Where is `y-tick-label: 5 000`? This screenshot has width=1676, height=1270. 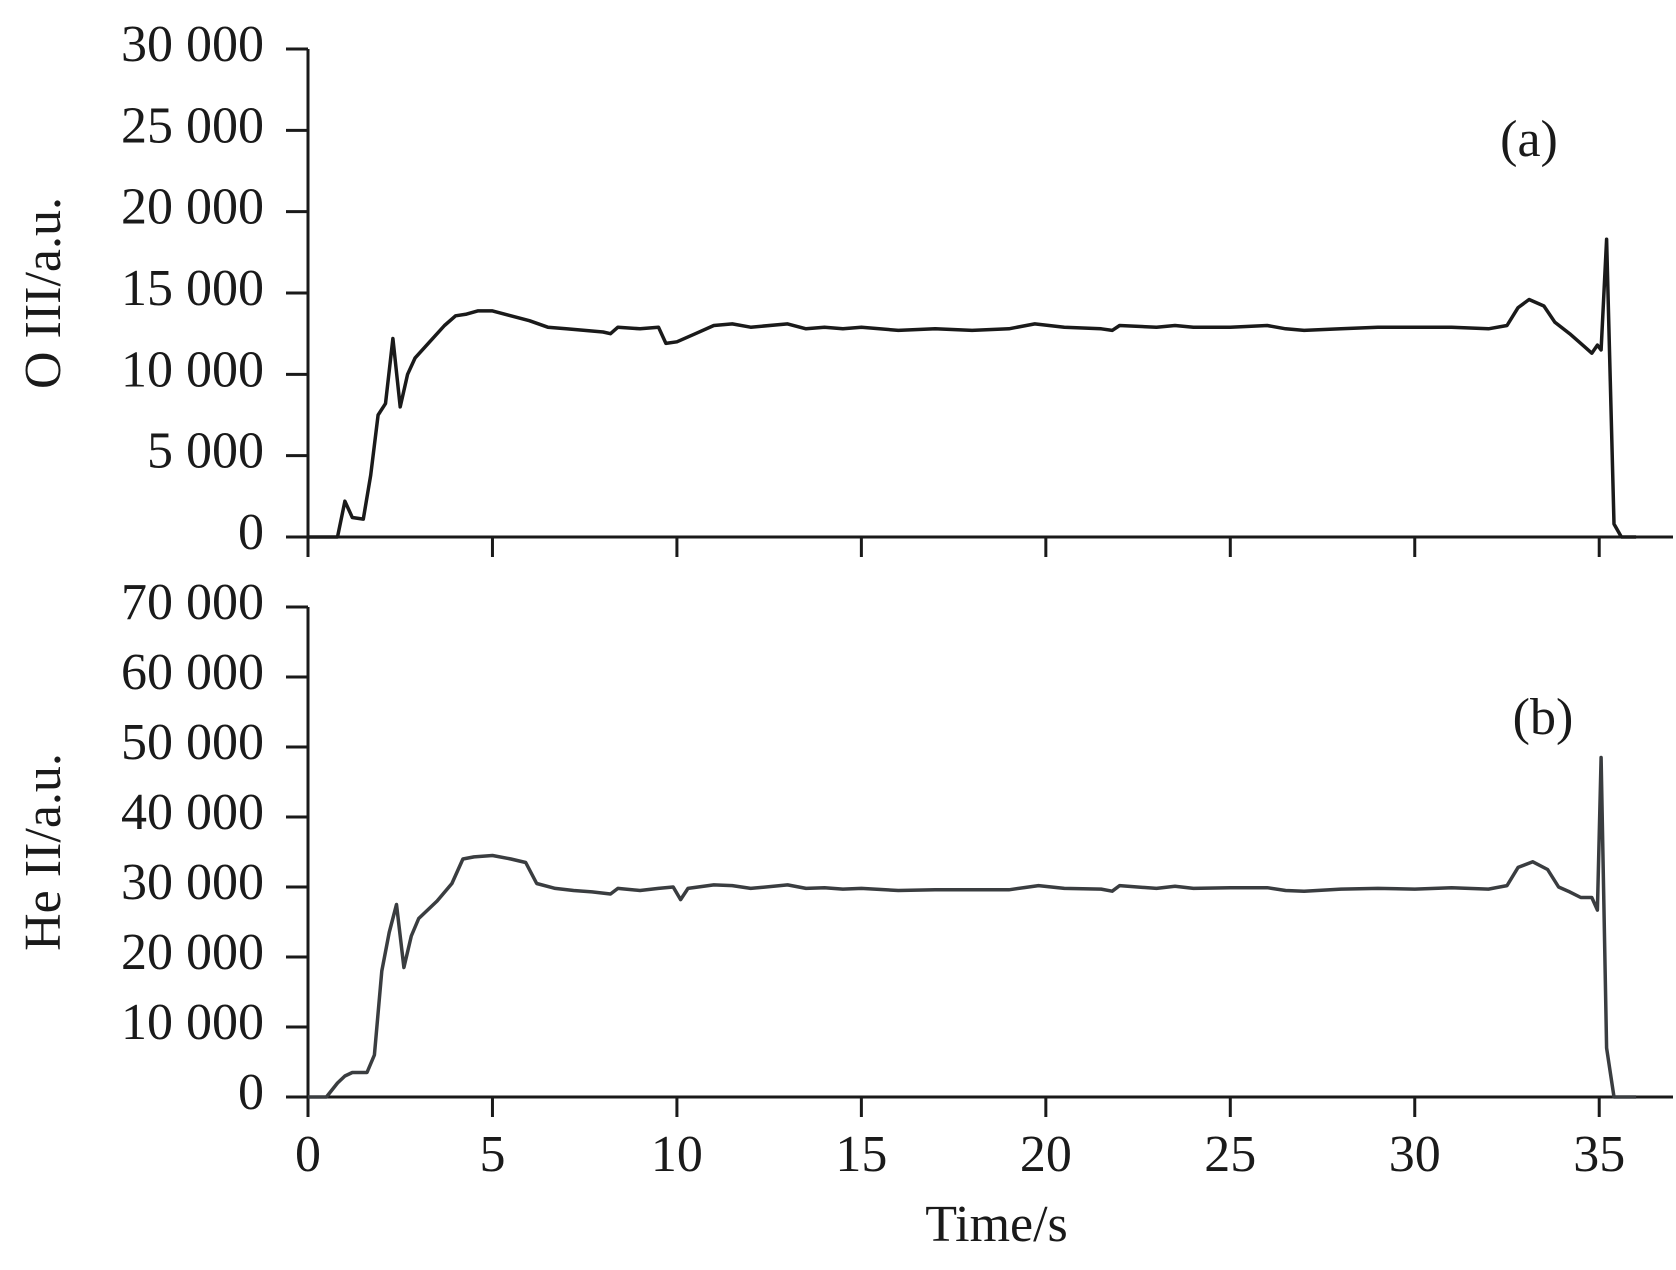 y-tick-label: 5 000 is located at coordinates (205, 451).